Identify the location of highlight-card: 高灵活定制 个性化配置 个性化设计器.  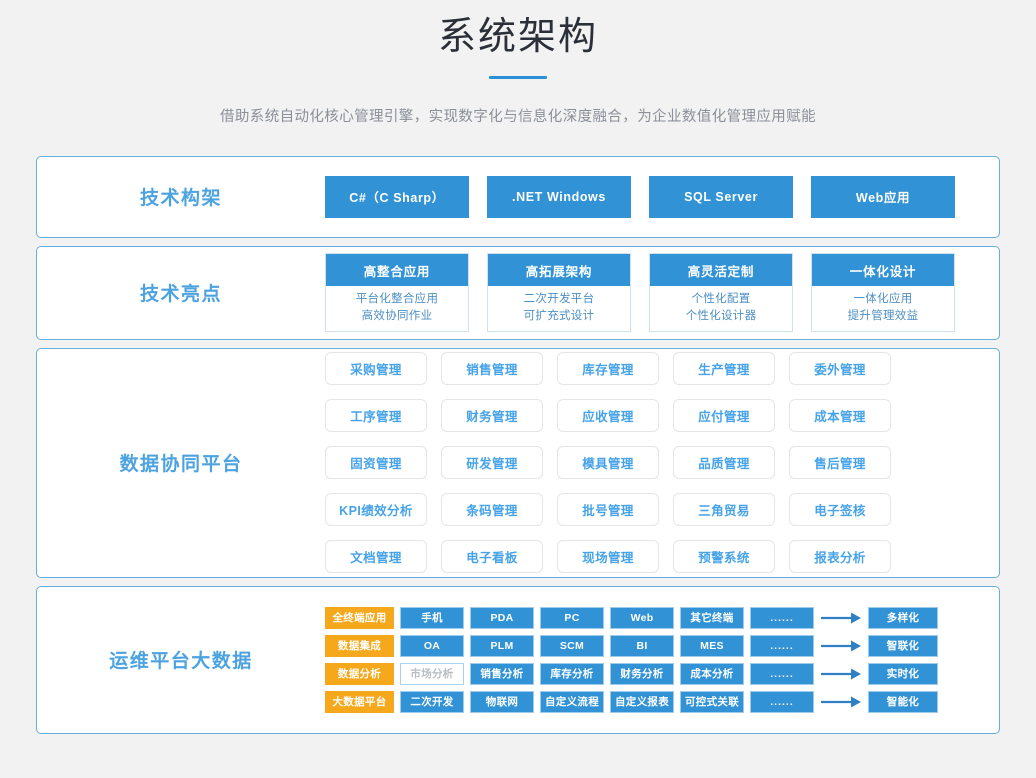
(721, 292).